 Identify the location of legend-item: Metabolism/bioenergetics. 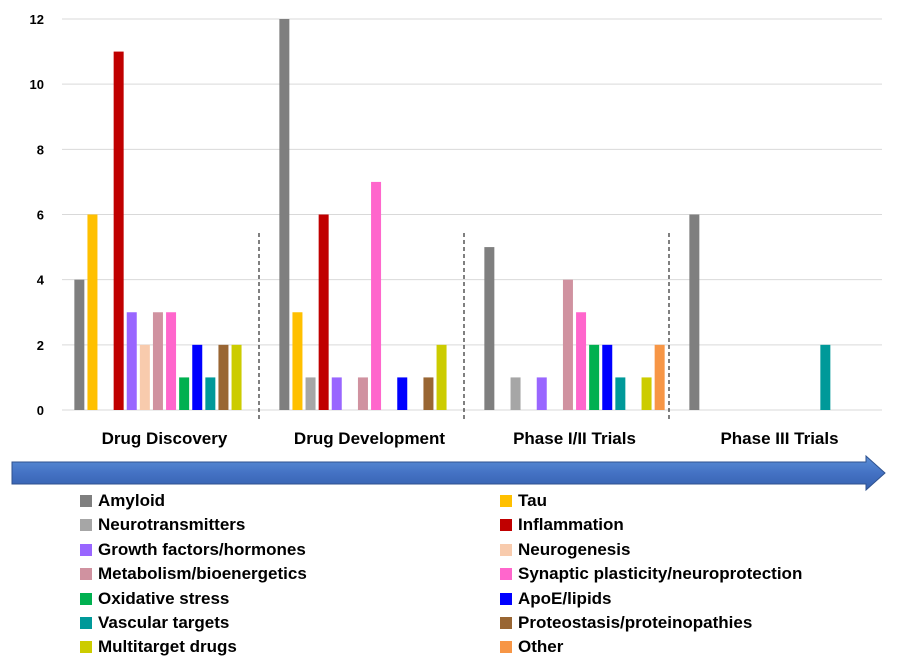
(193, 574).